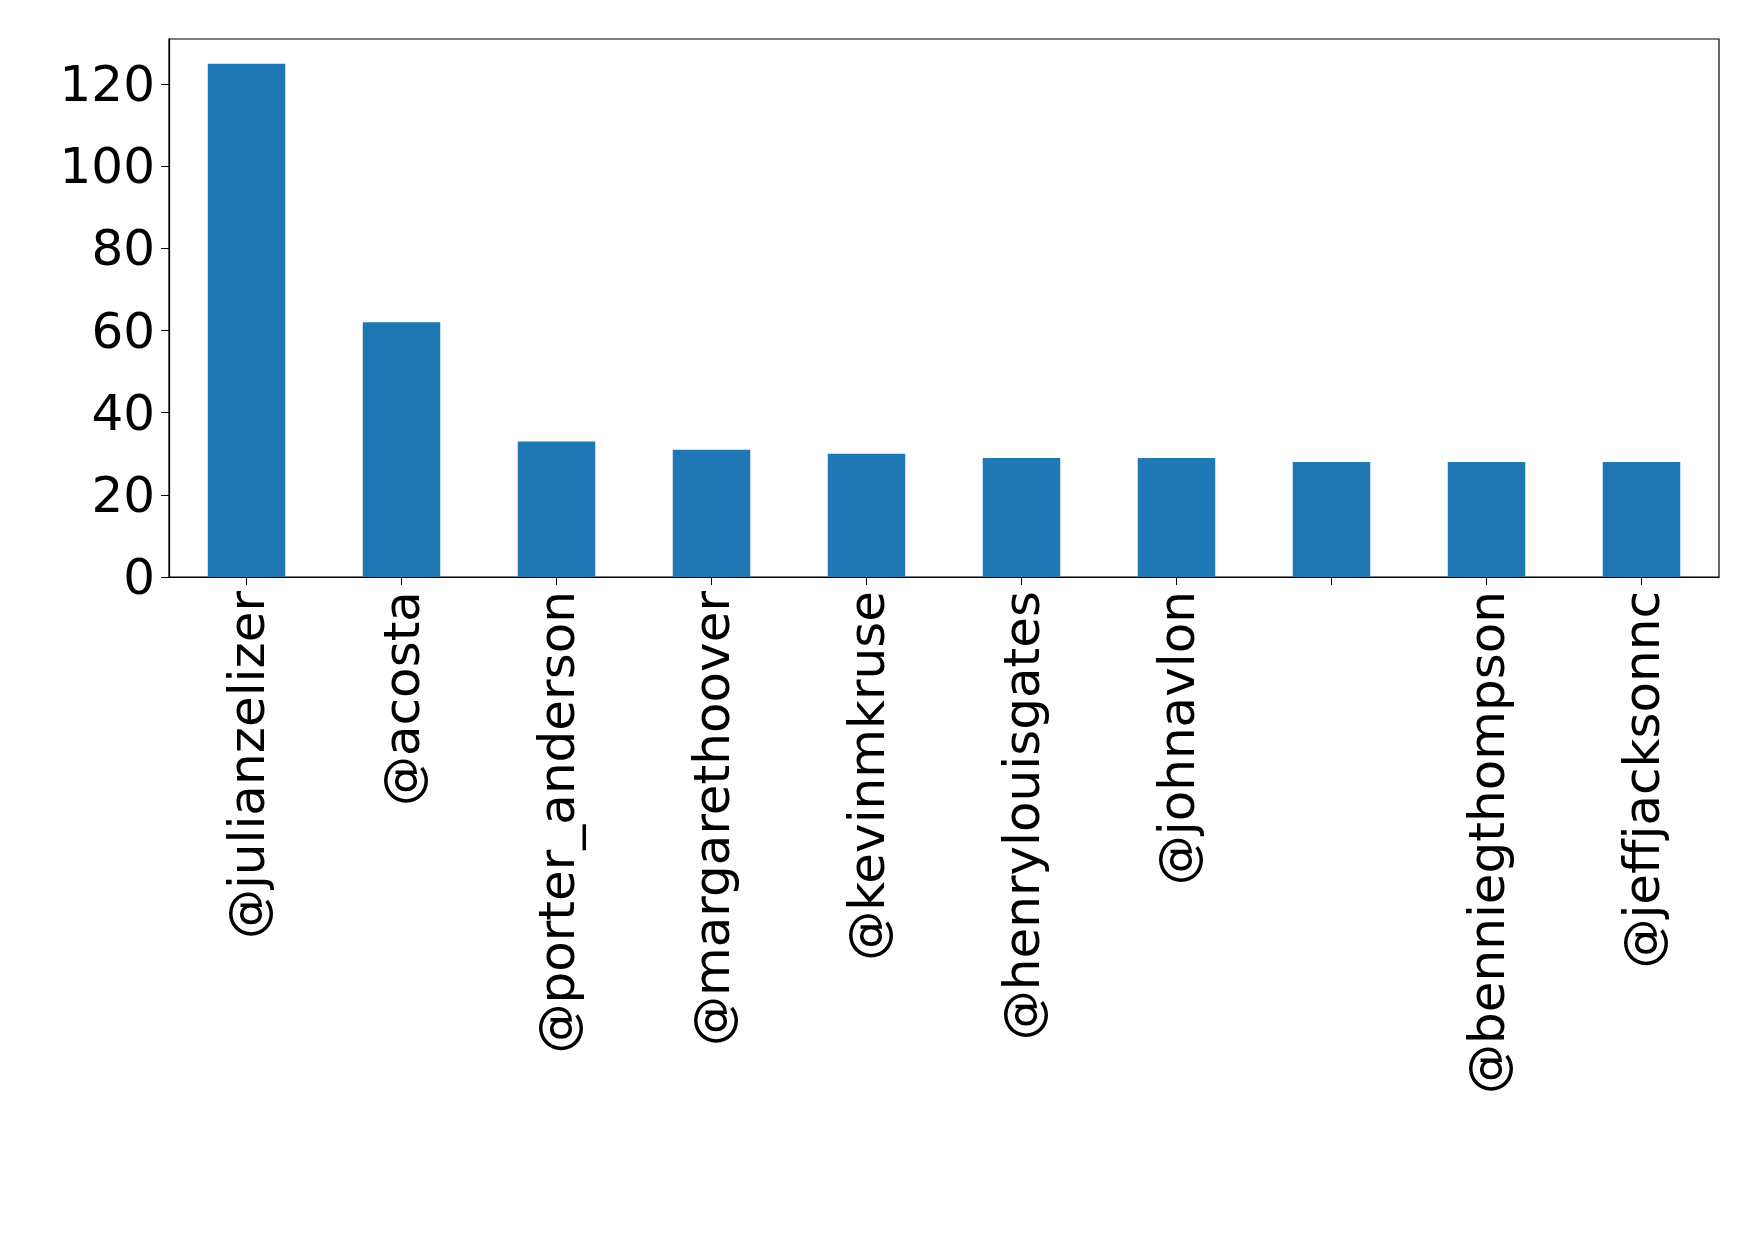 This screenshot has height=1256, width=1758. What do you see at coordinates (1176, 738) in the screenshot?
I see `x-tick-label: @johnavlon` at bounding box center [1176, 738].